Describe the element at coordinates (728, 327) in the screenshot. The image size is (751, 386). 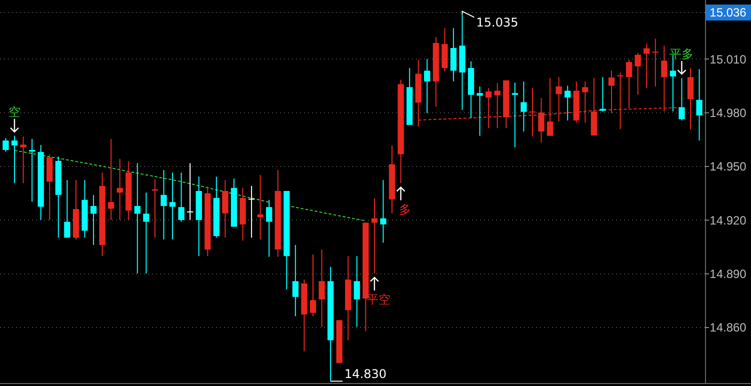
I see `y-tick-label: 14.860` at that location.